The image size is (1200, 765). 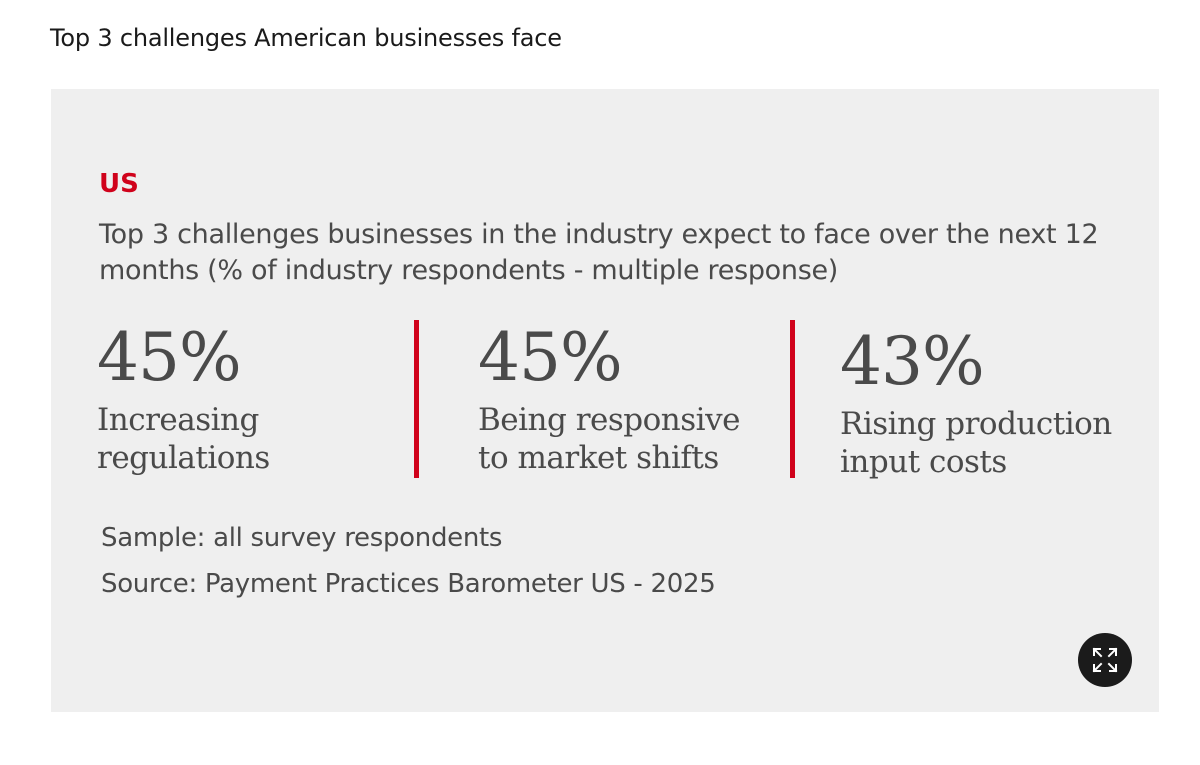 I want to click on region-label: US, so click(x=119, y=184).